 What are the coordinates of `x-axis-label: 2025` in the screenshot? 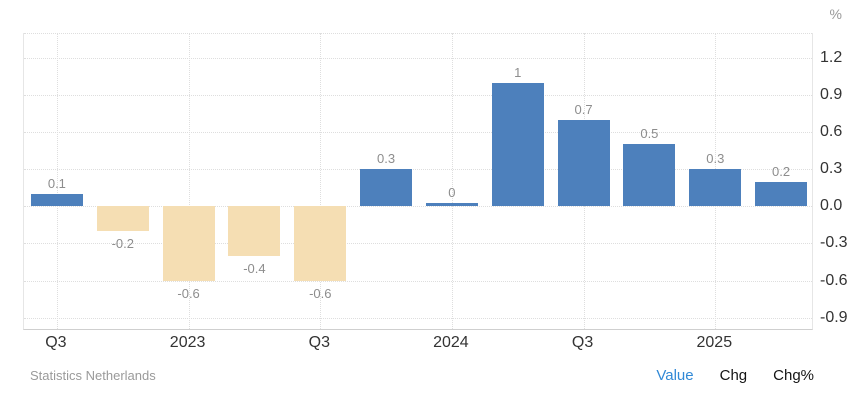 It's located at (714, 342).